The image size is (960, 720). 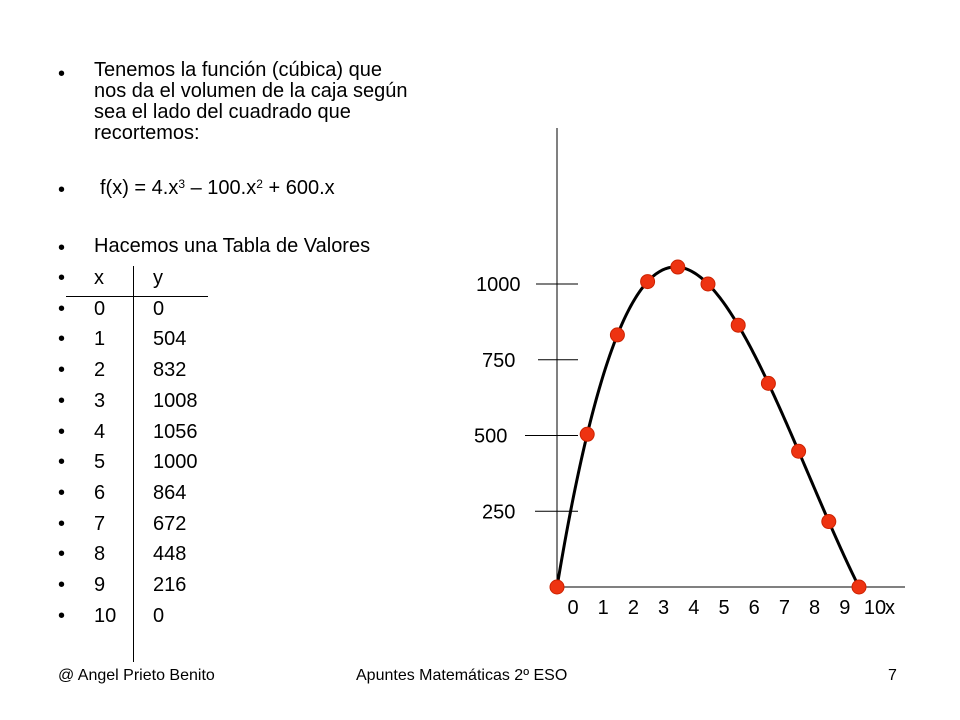 What do you see at coordinates (498, 512) in the screenshot?
I see `y-tick-label: 250` at bounding box center [498, 512].